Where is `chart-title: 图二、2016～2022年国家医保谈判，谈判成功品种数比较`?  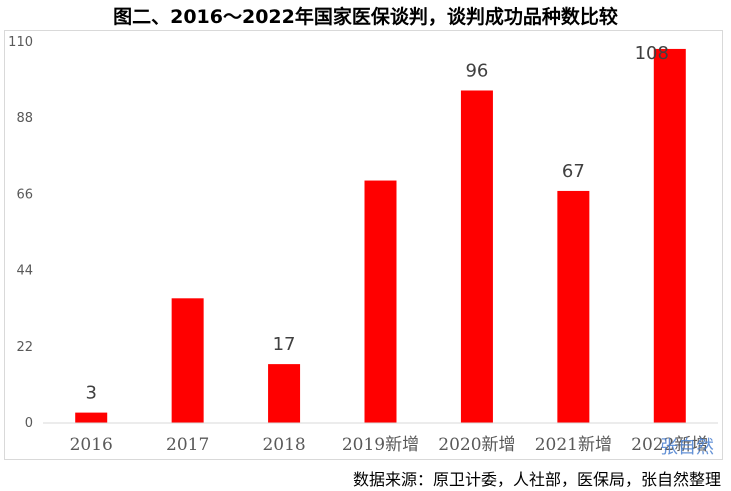 chart-title: 图二、2016～2022年国家医保谈判，谈判成功品种数比较 is located at coordinates (365, 17).